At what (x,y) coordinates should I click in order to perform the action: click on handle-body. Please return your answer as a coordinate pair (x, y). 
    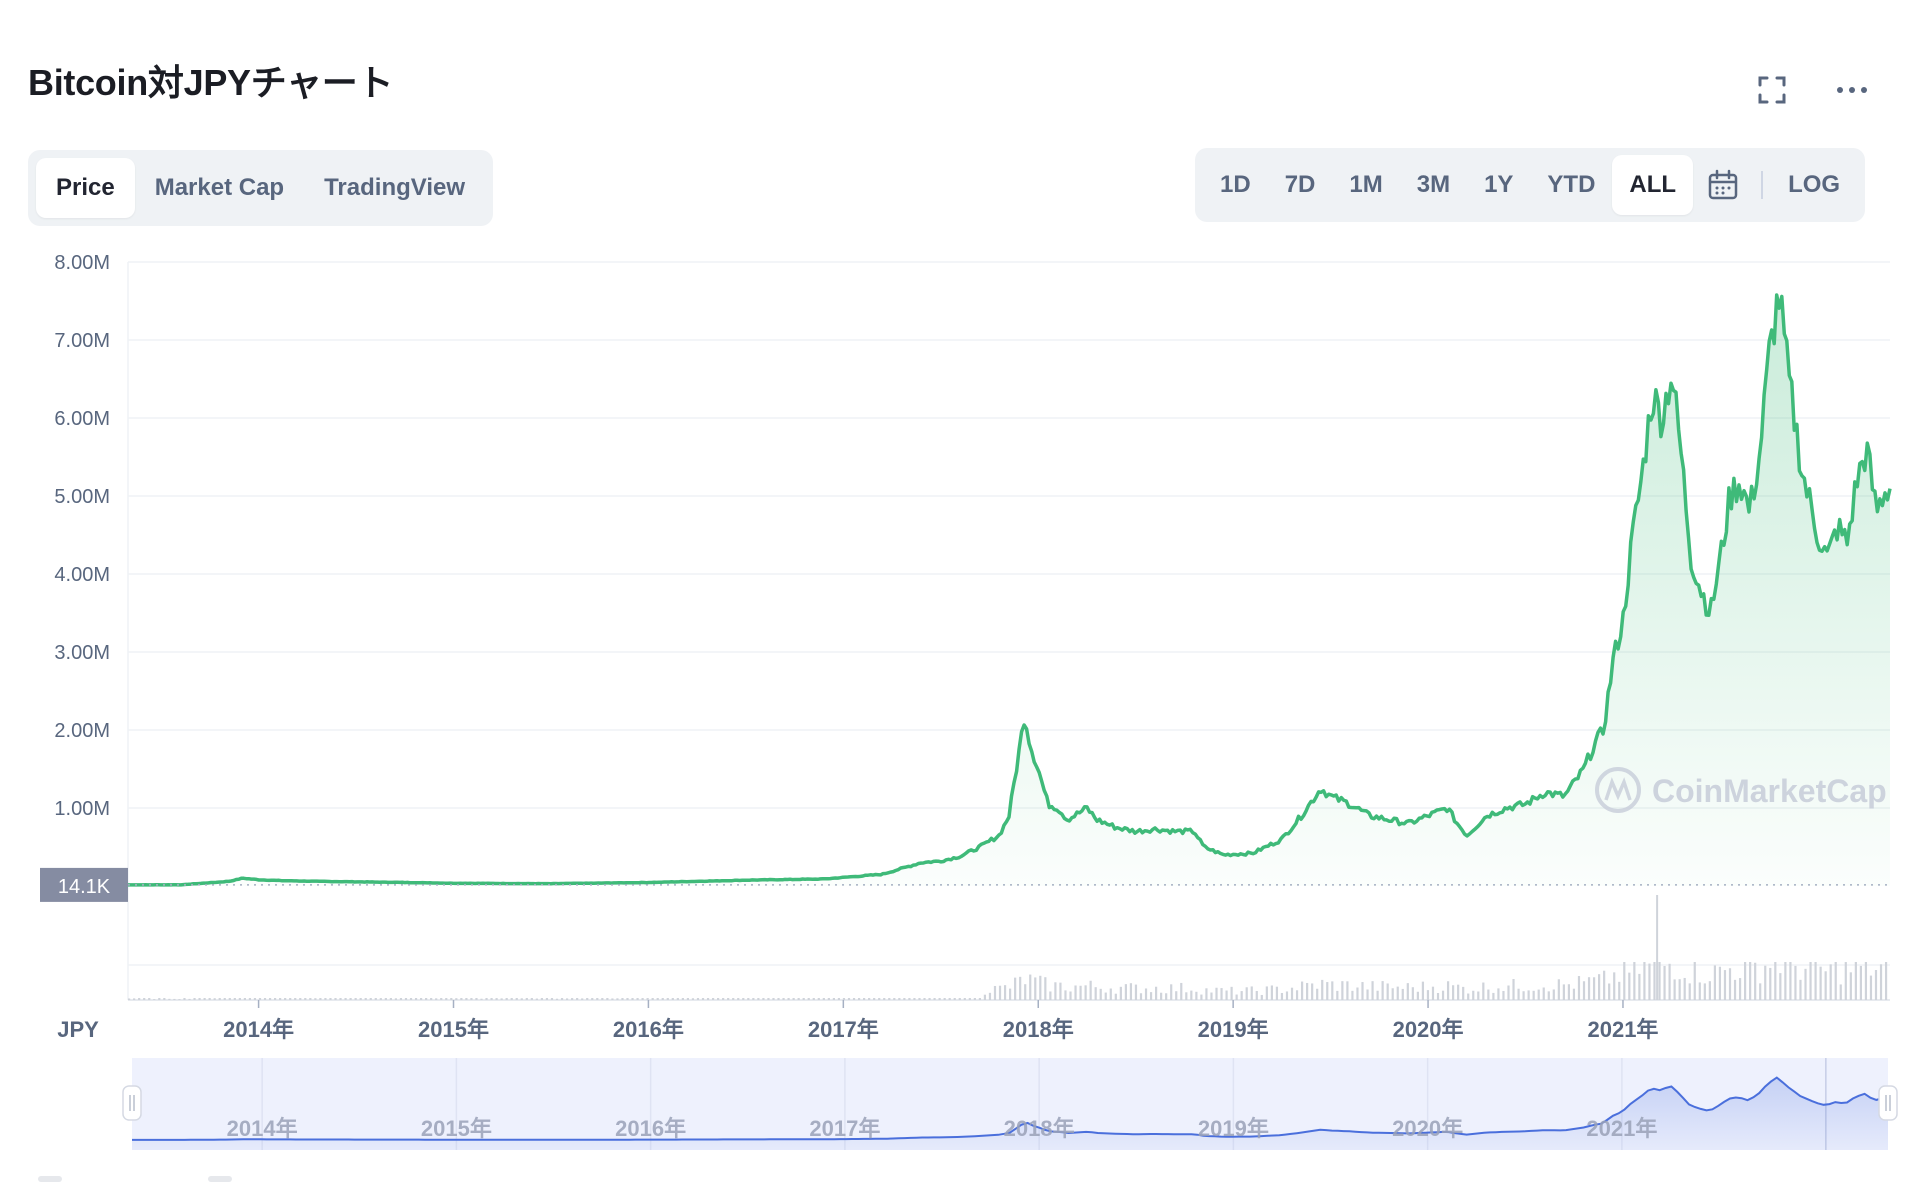
    Looking at the image, I should click on (132, 1103).